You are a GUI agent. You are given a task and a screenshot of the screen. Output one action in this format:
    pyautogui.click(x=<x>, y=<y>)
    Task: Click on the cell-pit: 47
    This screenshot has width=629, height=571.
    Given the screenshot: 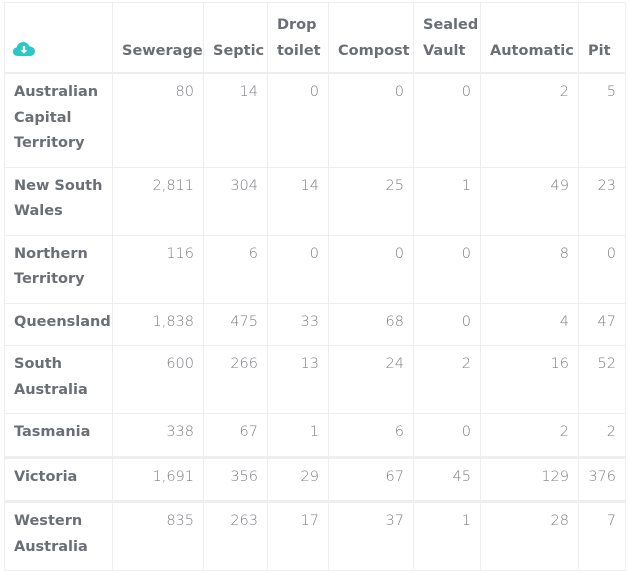 What is the action you would take?
    pyautogui.click(x=602, y=324)
    